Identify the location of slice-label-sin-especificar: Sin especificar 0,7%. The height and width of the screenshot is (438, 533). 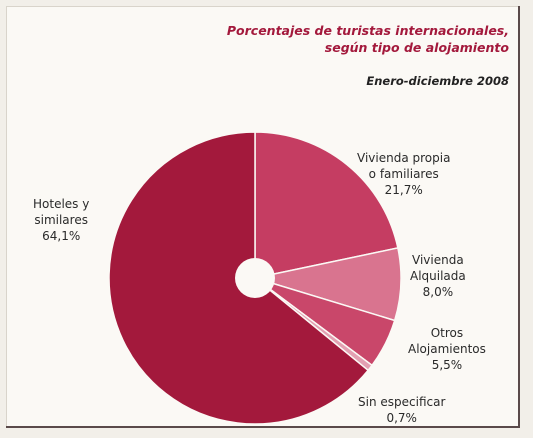
(401, 410).